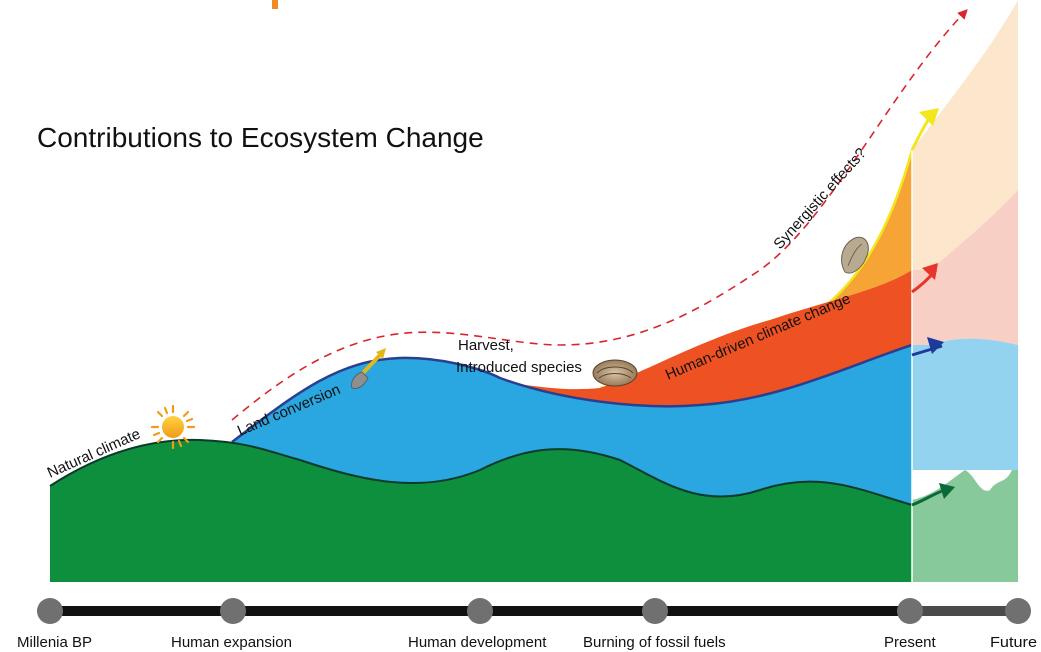 The image size is (1041, 652). Describe the element at coordinates (855, 255) in the screenshot. I see `oyster-icon` at that location.